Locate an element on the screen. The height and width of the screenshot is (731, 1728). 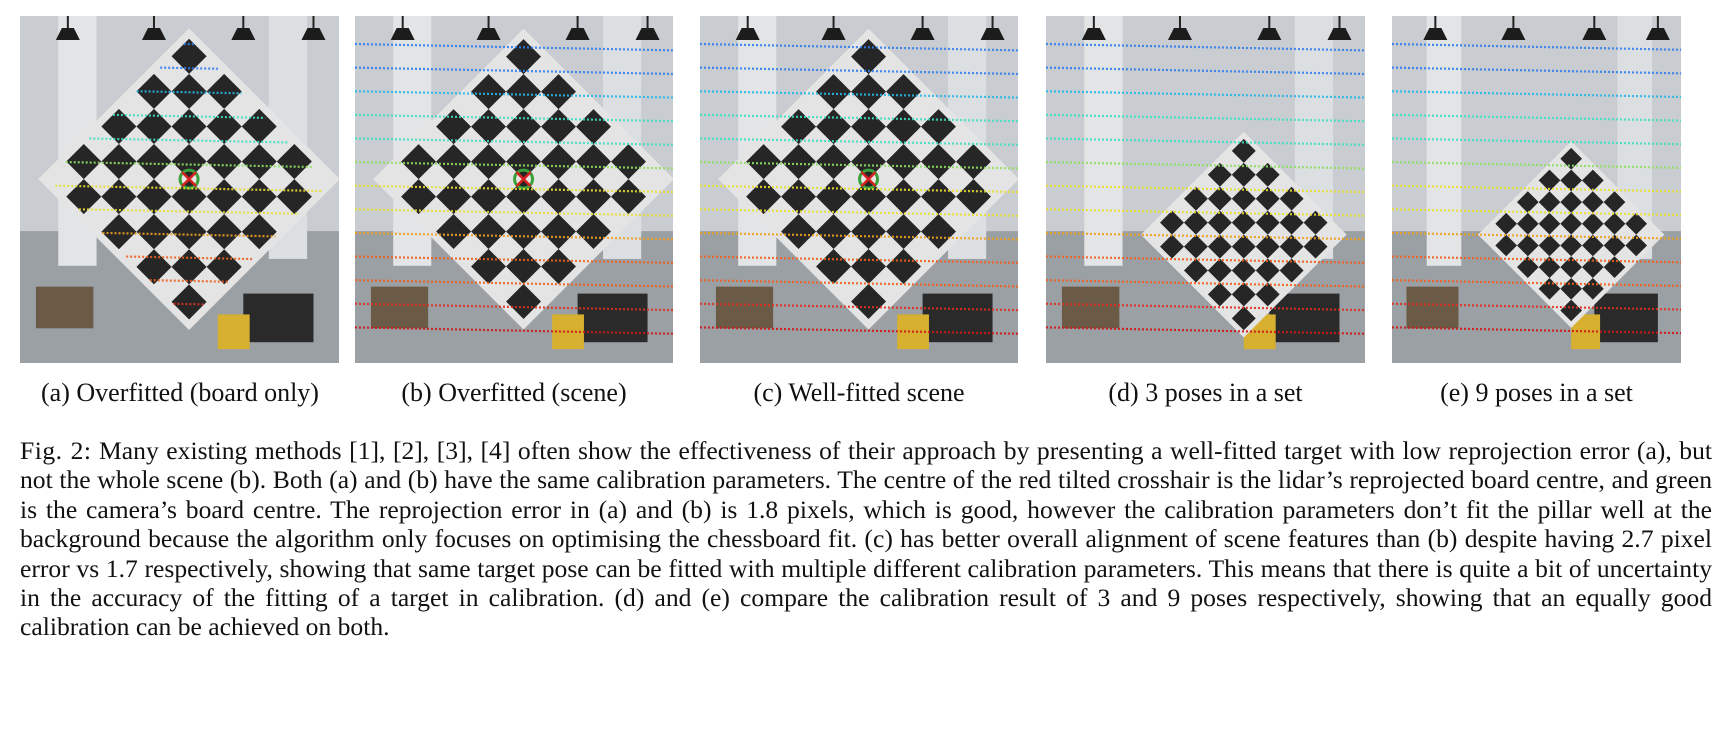
subfigure-e-image is located at coordinates (1536, 189).